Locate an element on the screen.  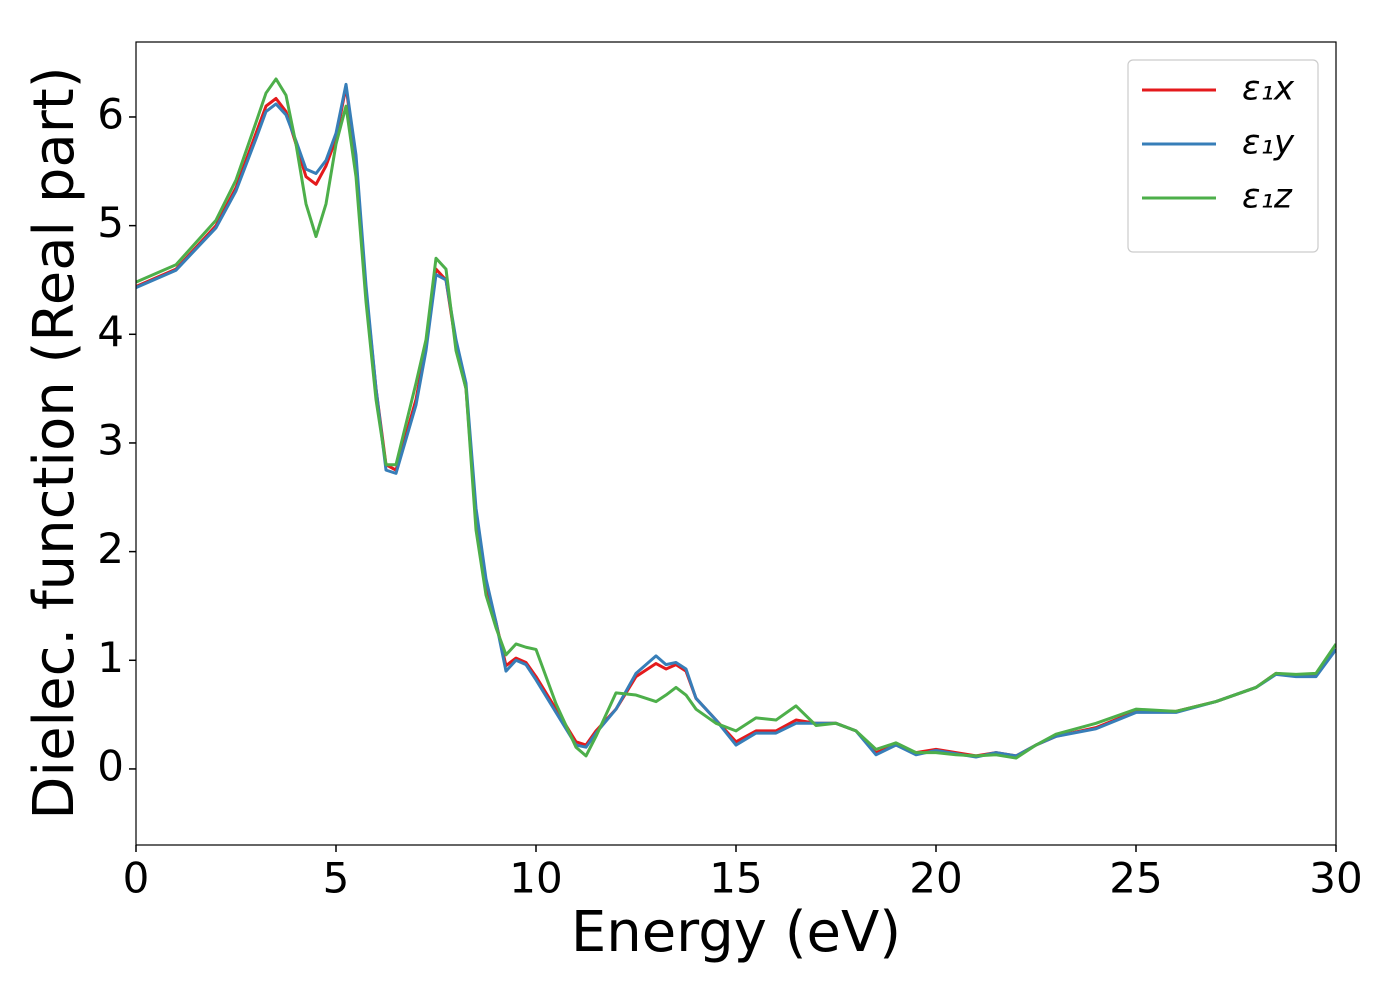
x-tick-label: 20 is located at coordinates (935, 878).